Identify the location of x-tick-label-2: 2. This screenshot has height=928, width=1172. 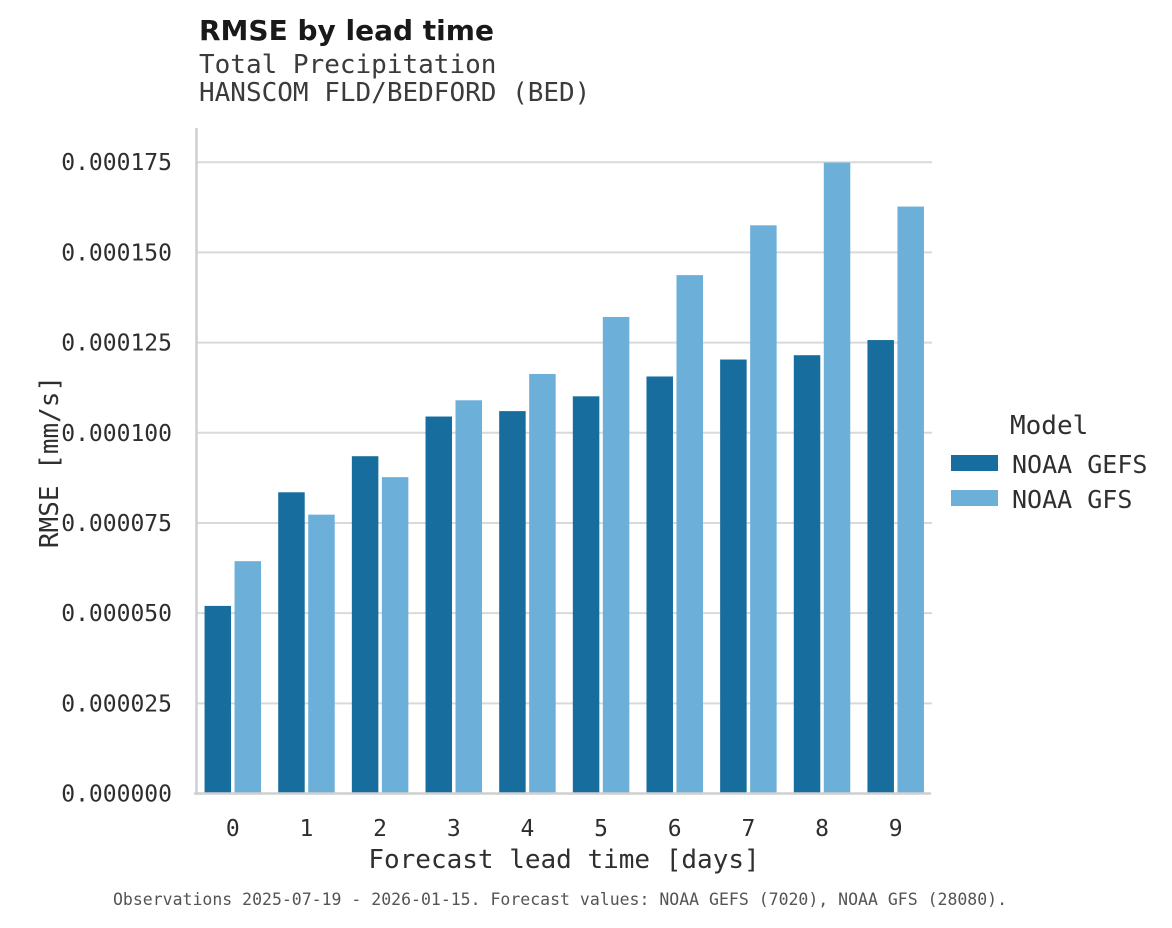
(380, 829).